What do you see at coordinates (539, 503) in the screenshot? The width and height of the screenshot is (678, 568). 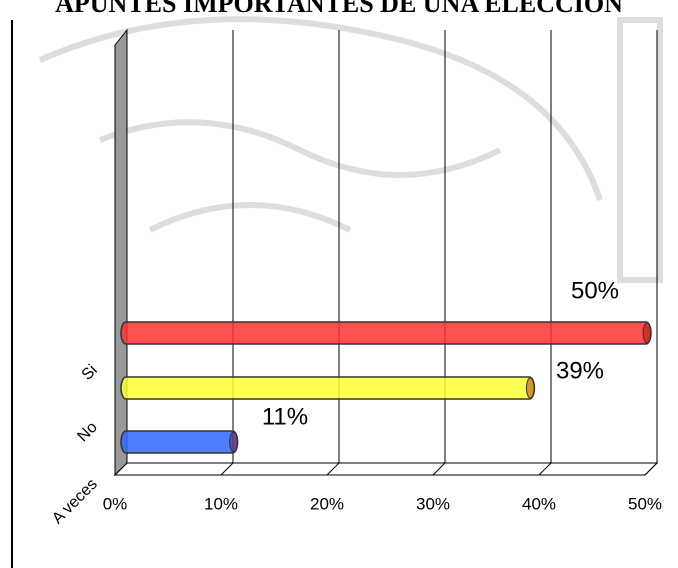 I see `x-tick-label: 40%` at bounding box center [539, 503].